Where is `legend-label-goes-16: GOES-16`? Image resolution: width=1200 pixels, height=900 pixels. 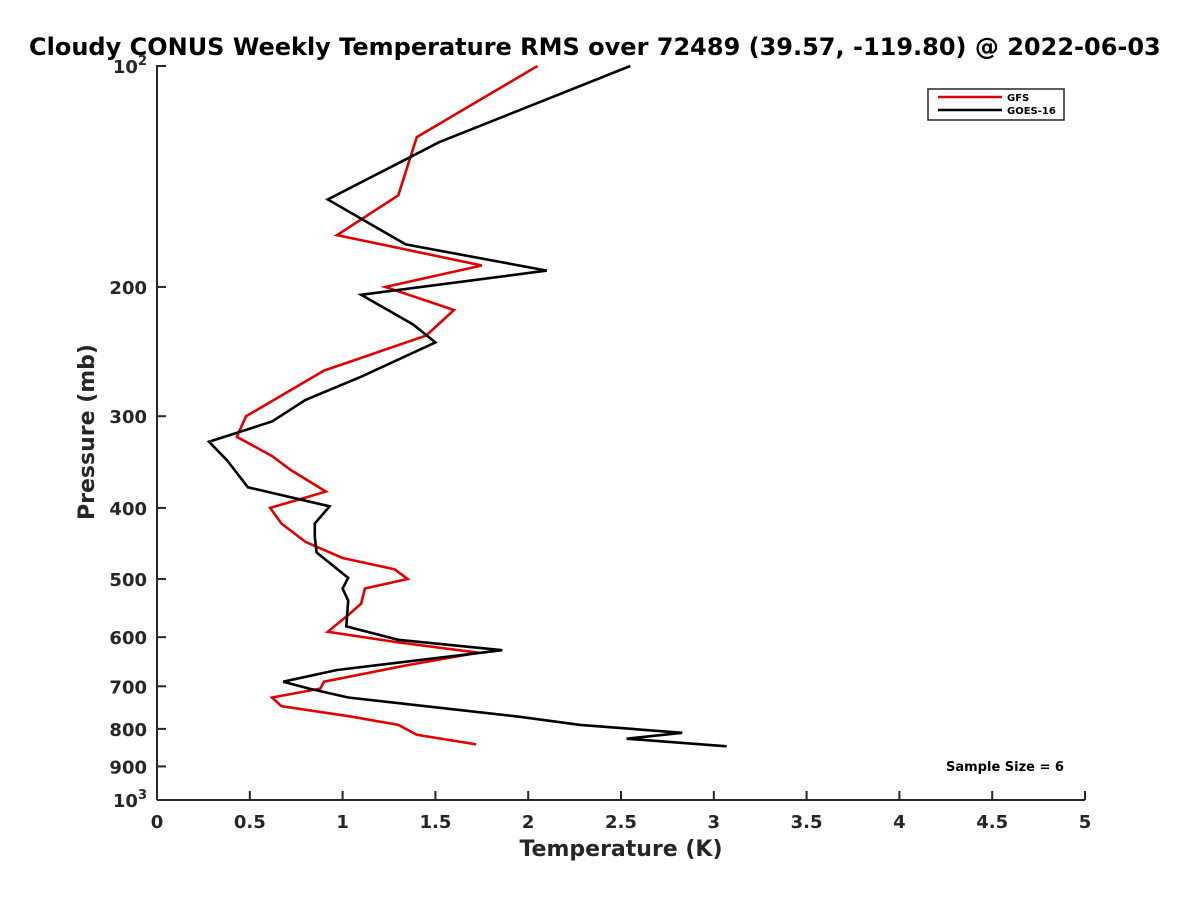
legend-label-goes-16: GOES-16 is located at coordinates (1031, 111).